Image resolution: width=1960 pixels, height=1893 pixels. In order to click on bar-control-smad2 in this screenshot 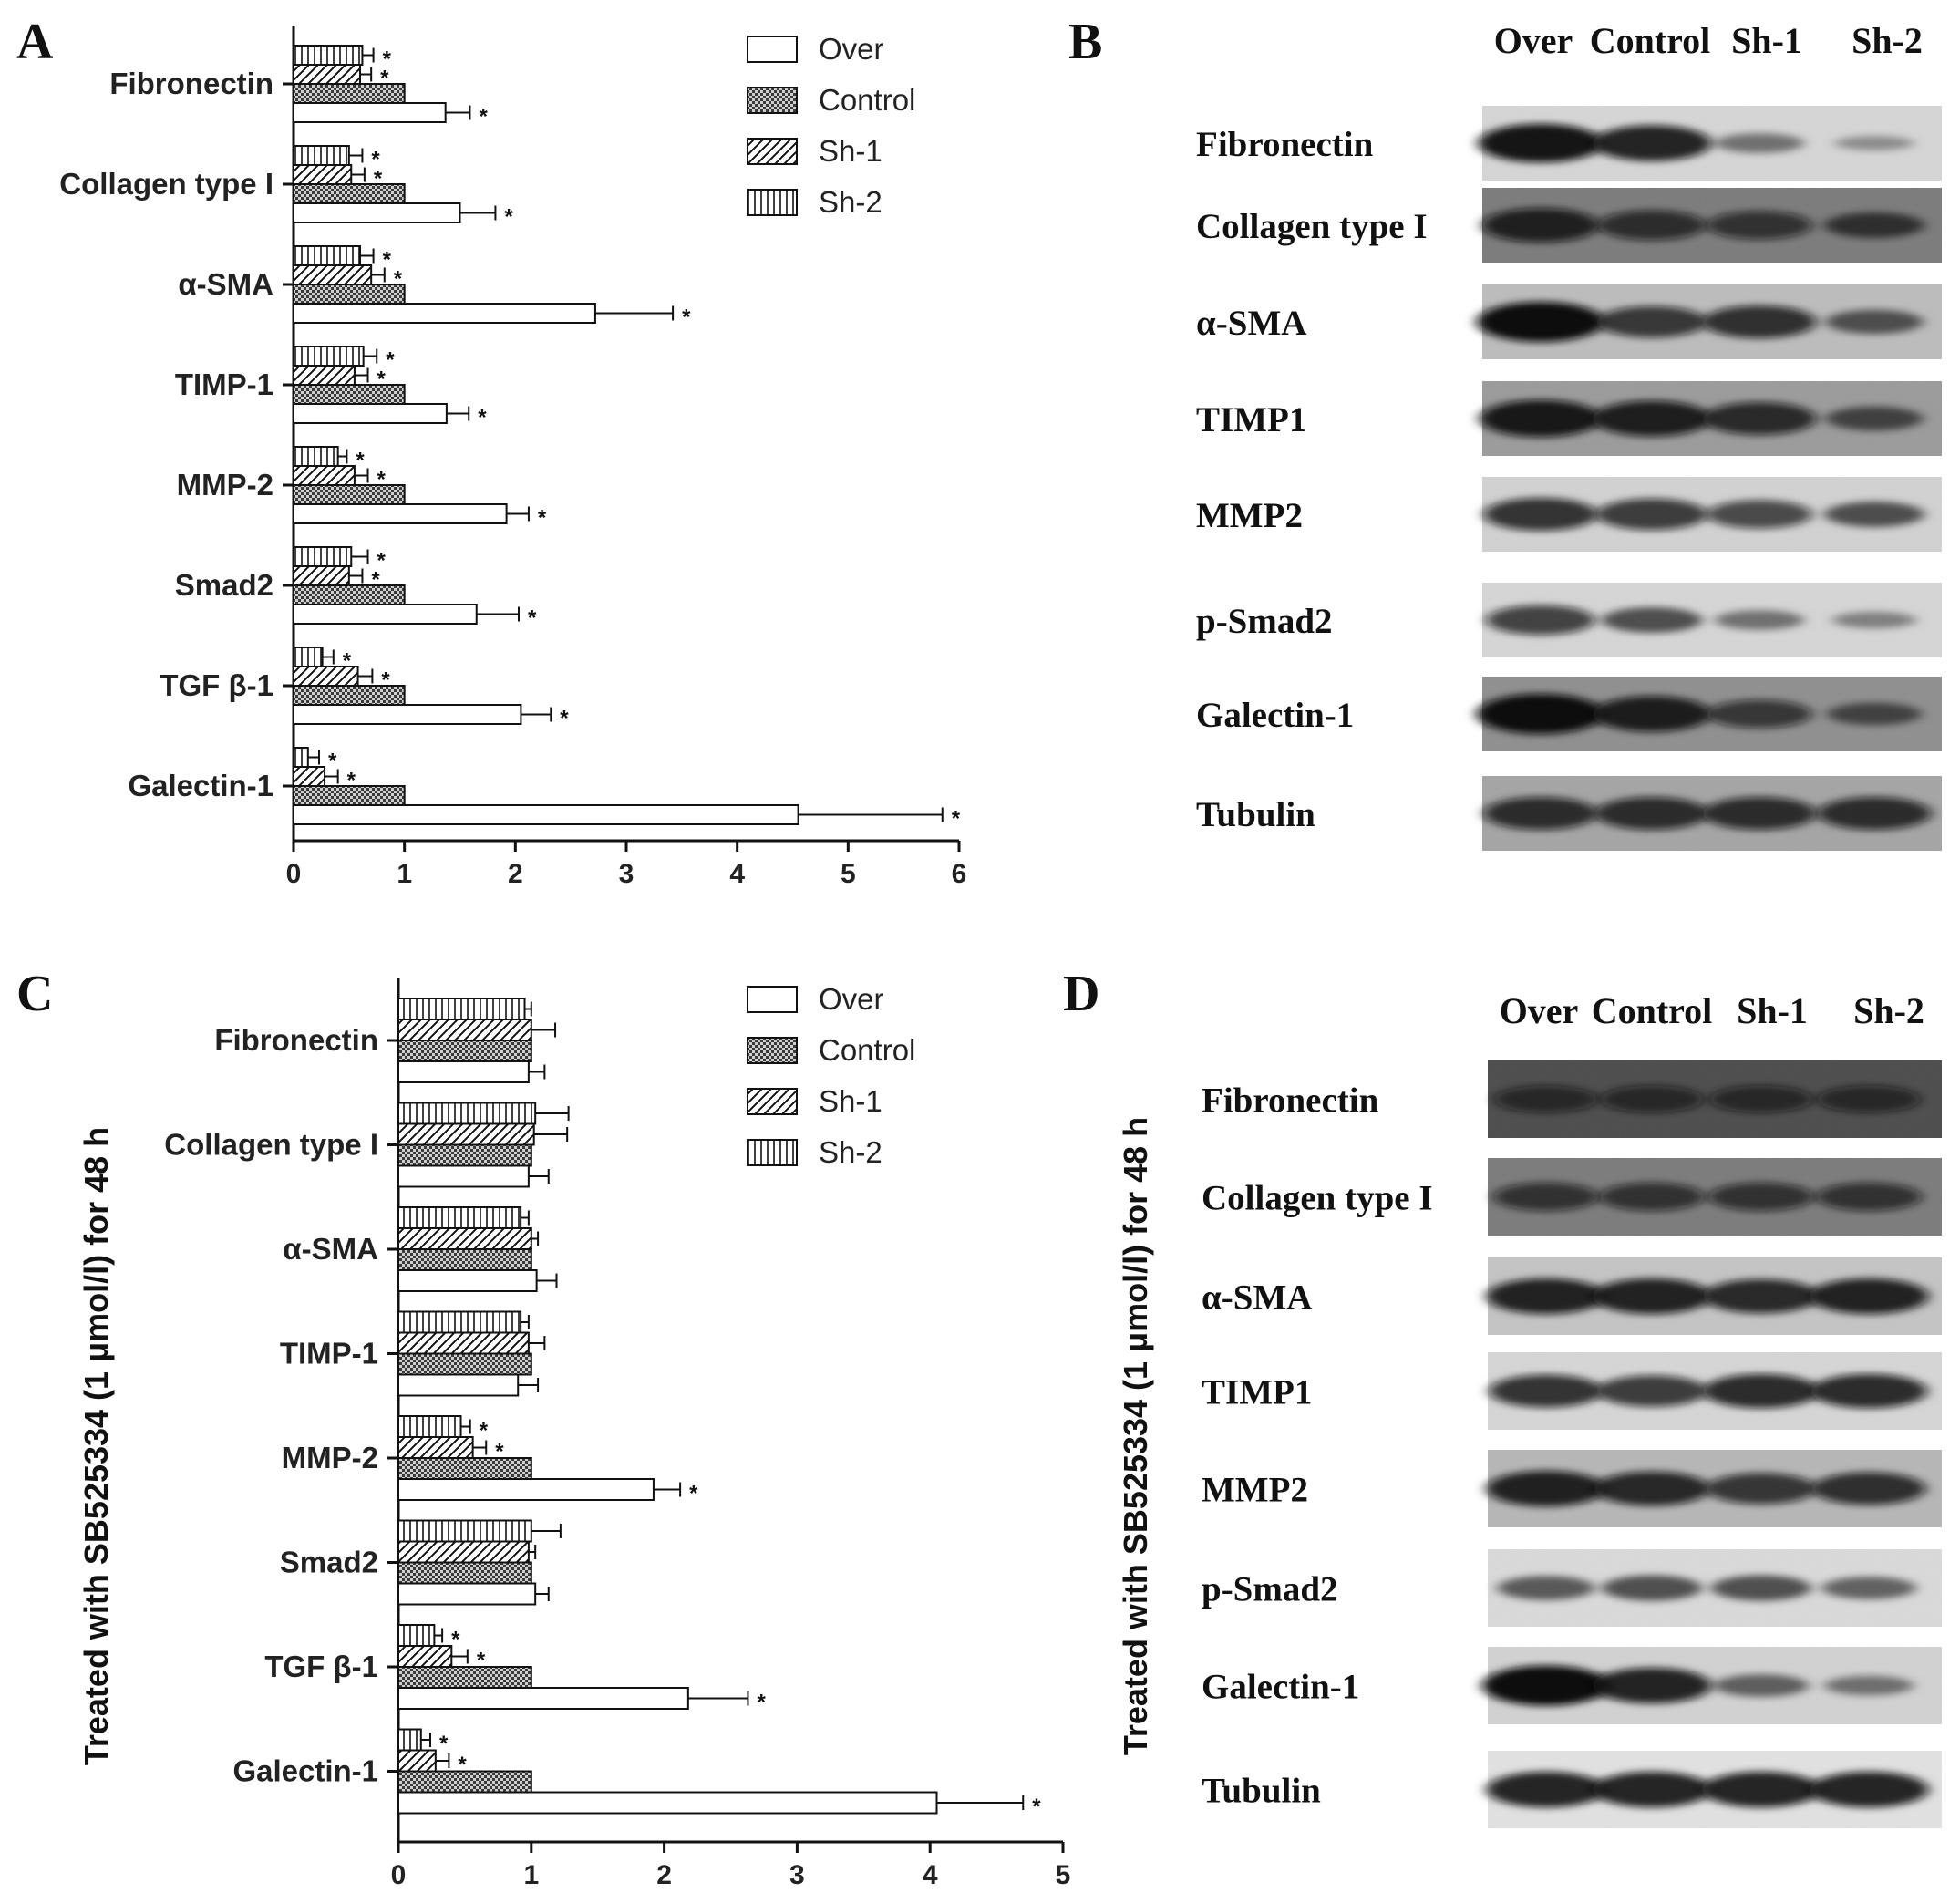, I will do `click(464, 1573)`.